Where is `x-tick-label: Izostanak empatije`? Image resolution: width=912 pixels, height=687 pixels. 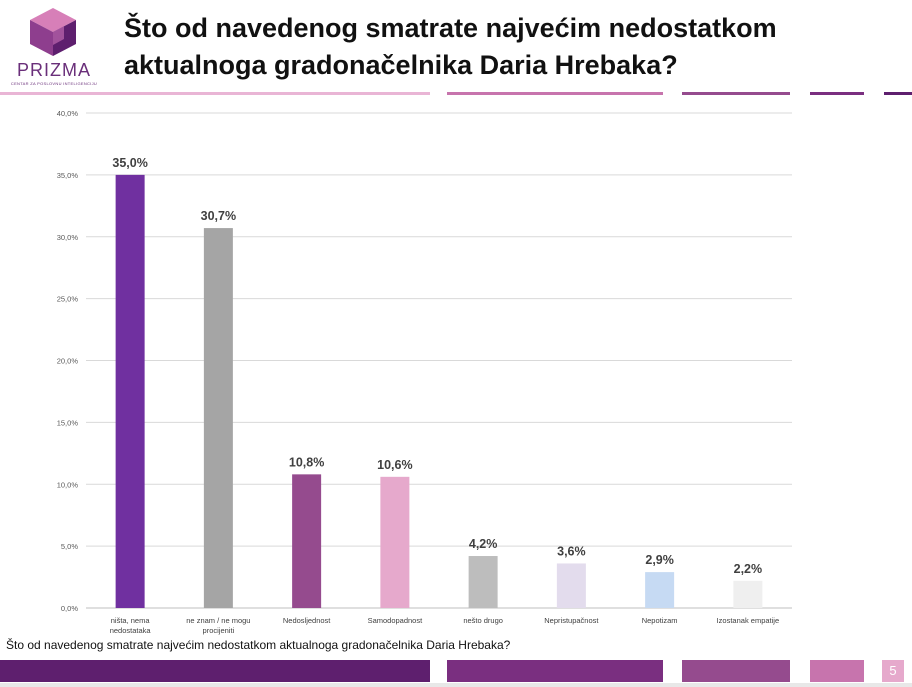 x-tick-label: Izostanak empatije is located at coordinates (748, 620).